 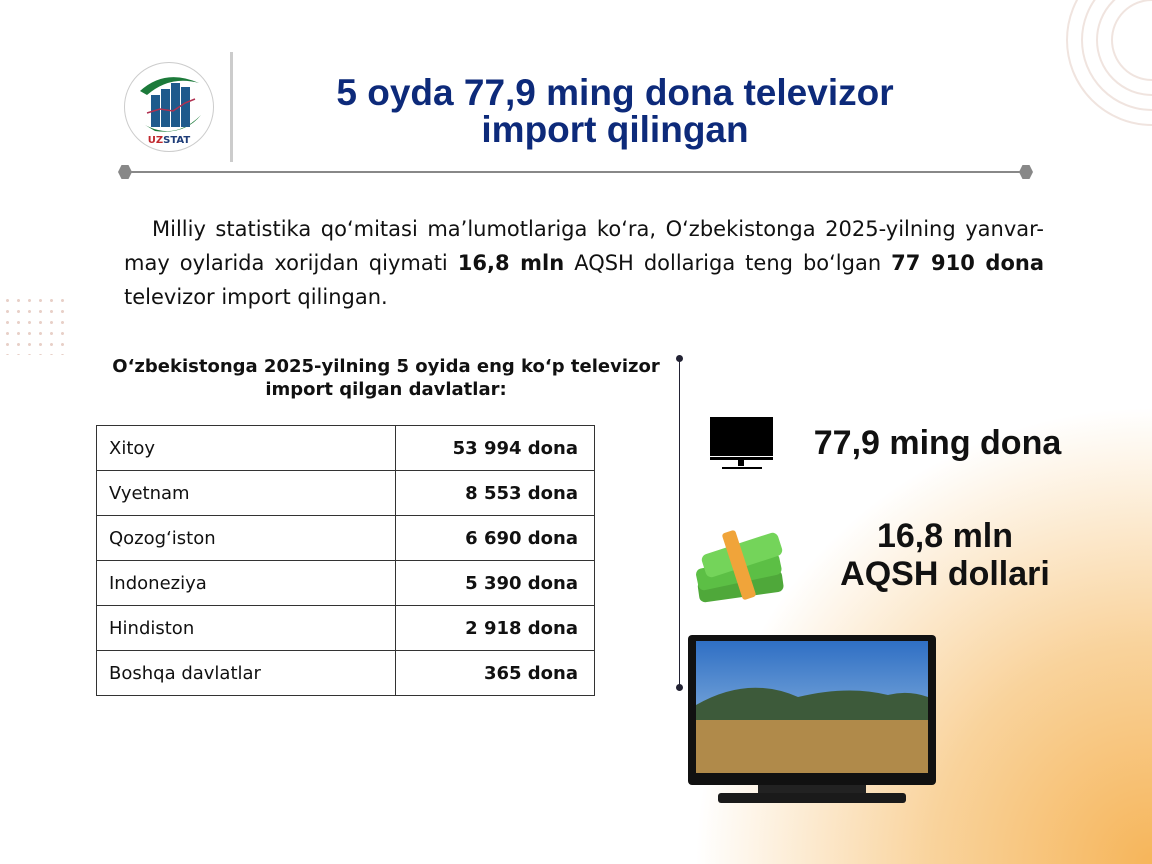 I want to click on television-image, so click(x=812, y=719).